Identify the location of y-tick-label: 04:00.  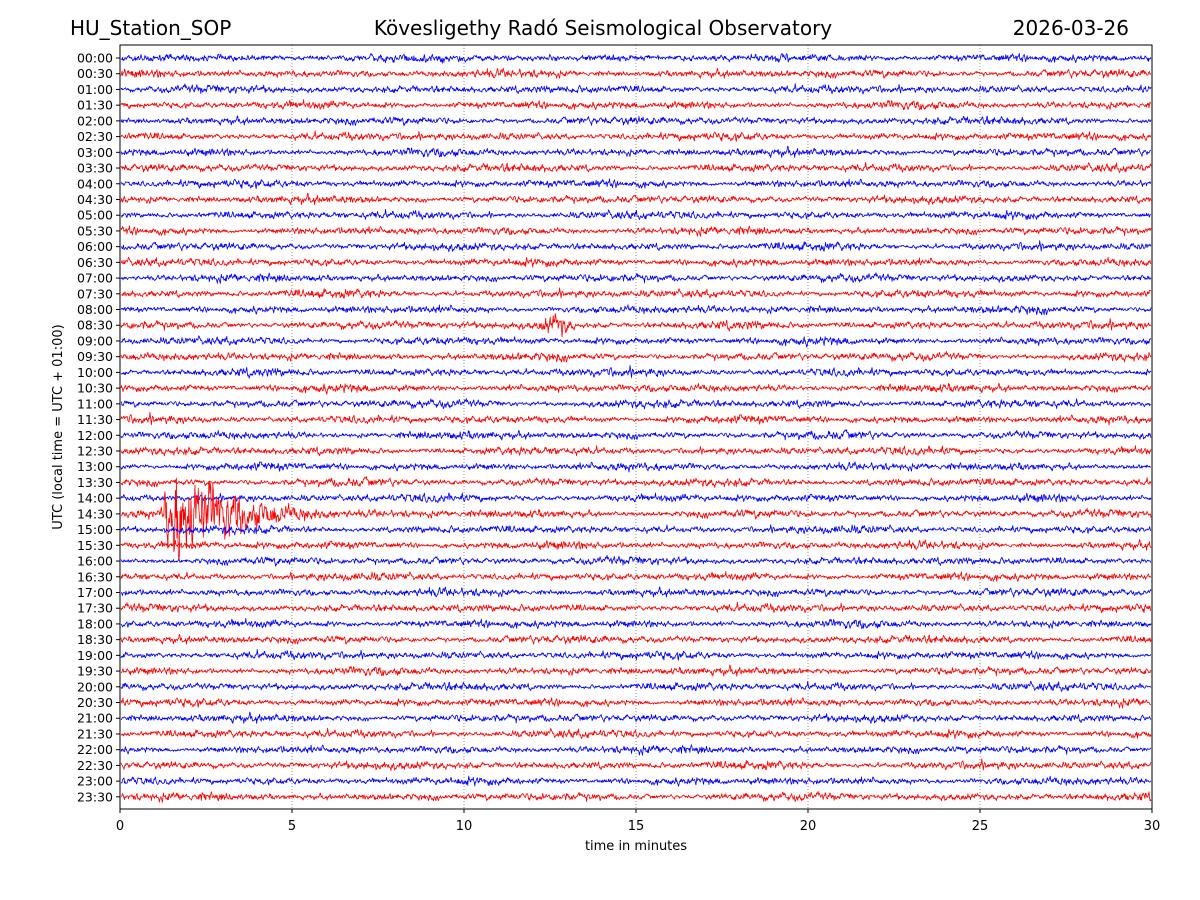
(95, 183).